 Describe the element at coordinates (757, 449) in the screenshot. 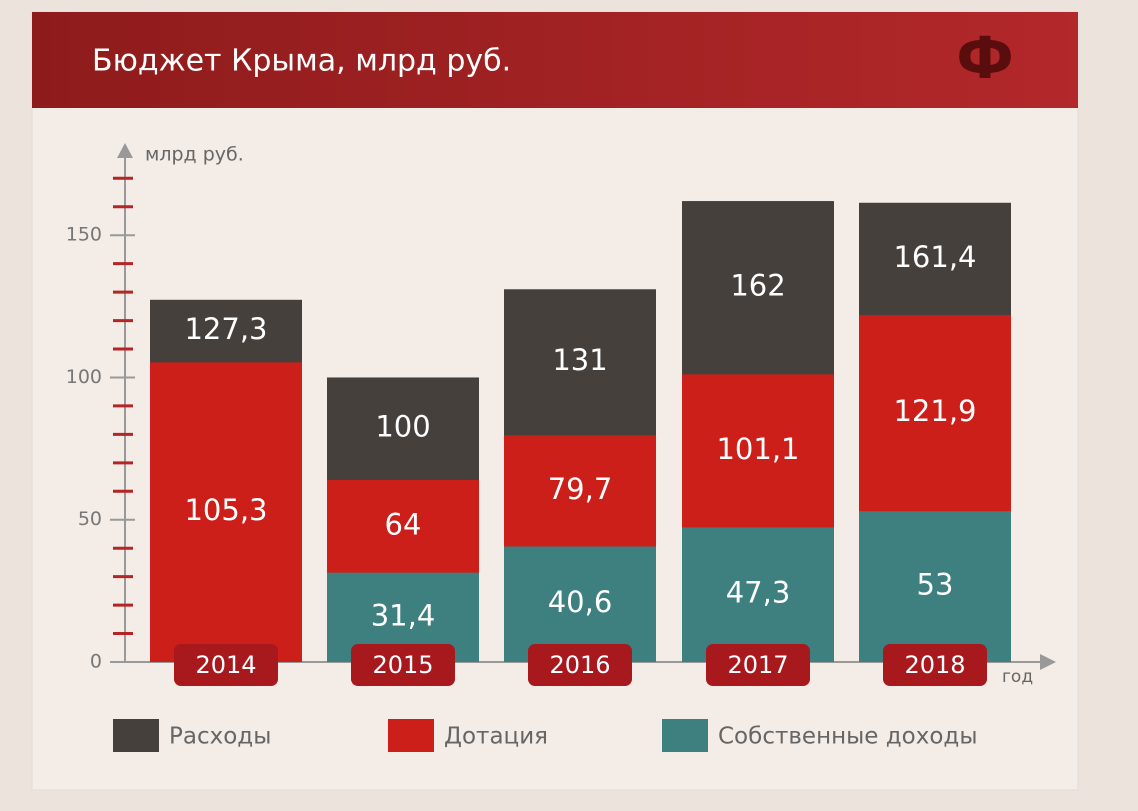

I see `value-label: 101,1` at that location.